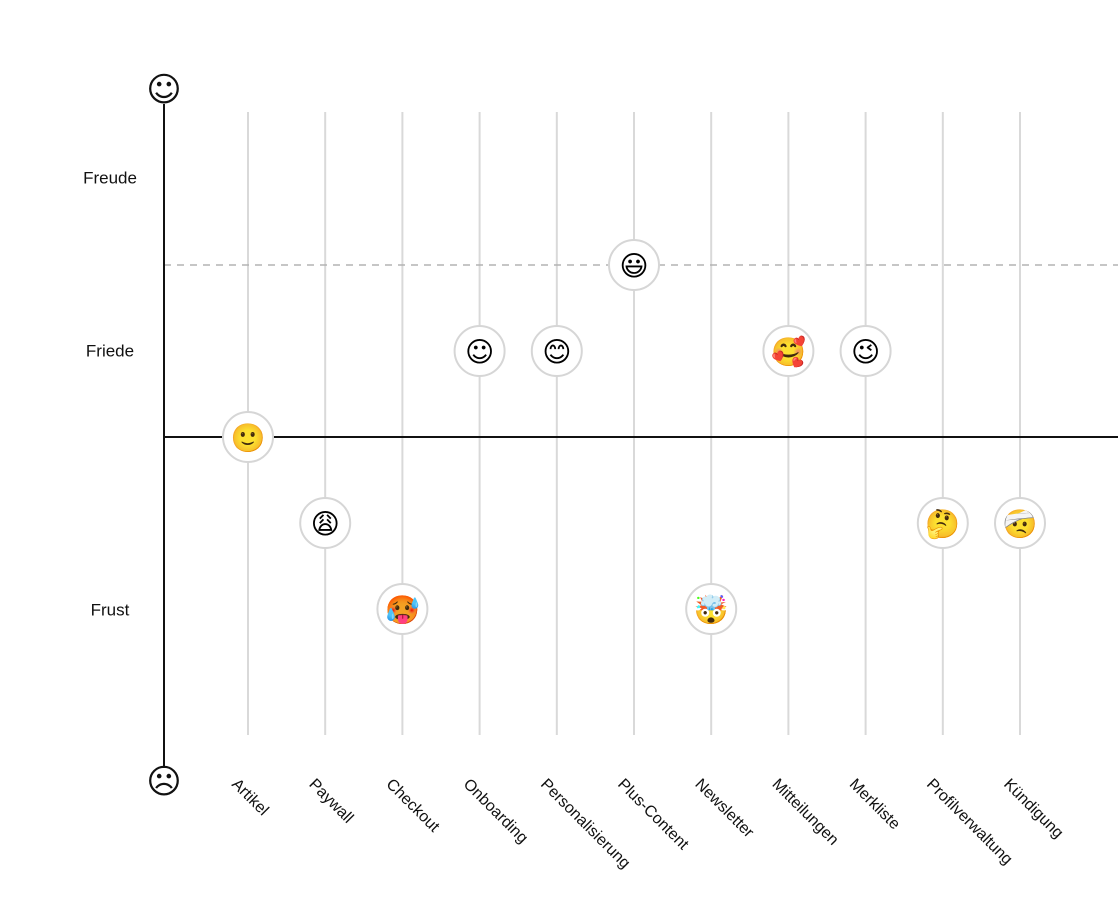 The width and height of the screenshot is (1118, 918). I want to click on emoji-icon: 😃, so click(633, 266).